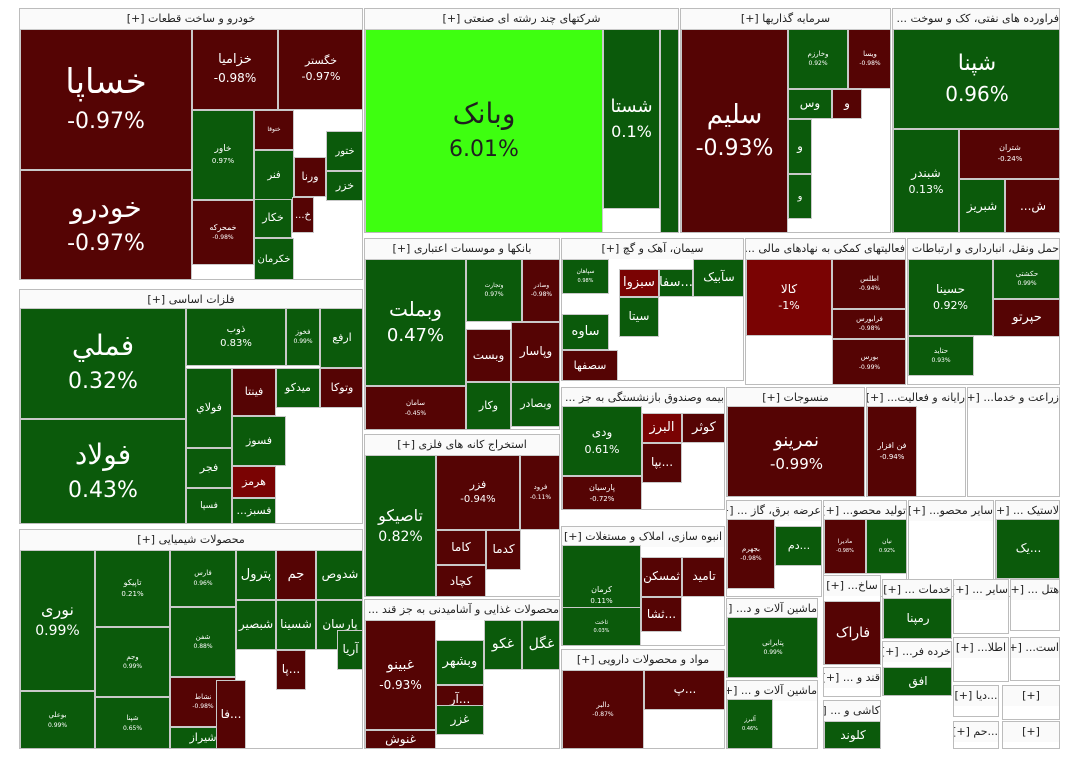 The image size is (1080, 771). Describe the element at coordinates (774, 511) in the screenshot. I see `sector-header: عرضه برق، گاز ... [+]` at that location.